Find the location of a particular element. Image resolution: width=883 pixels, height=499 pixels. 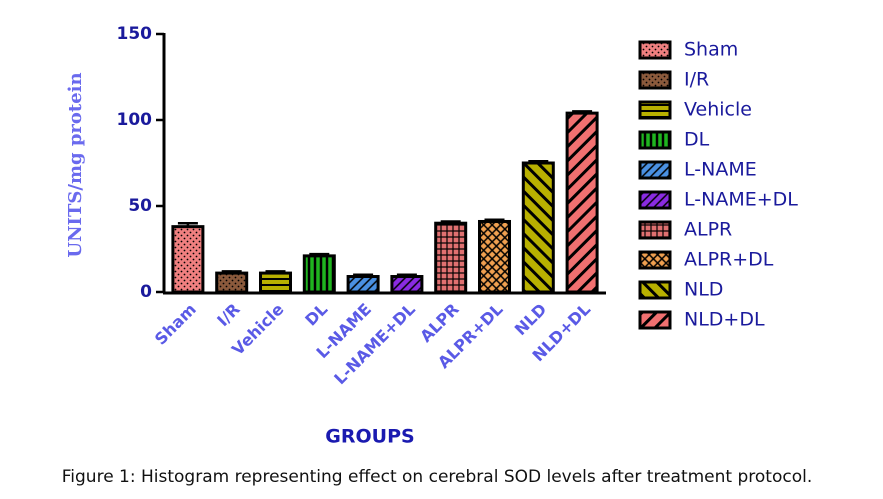

legend-label: L-NAME+DL is located at coordinates (741, 200).